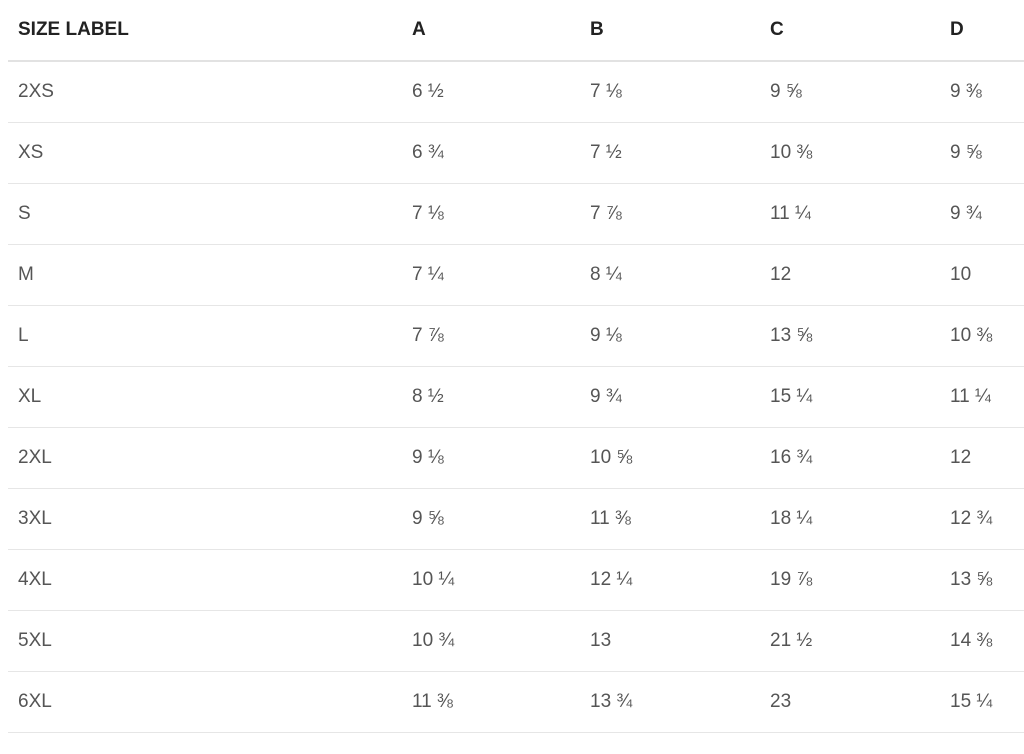 The image size is (1024, 754). Describe the element at coordinates (982, 275) in the screenshot. I see `measurement-cell: 10` at that location.